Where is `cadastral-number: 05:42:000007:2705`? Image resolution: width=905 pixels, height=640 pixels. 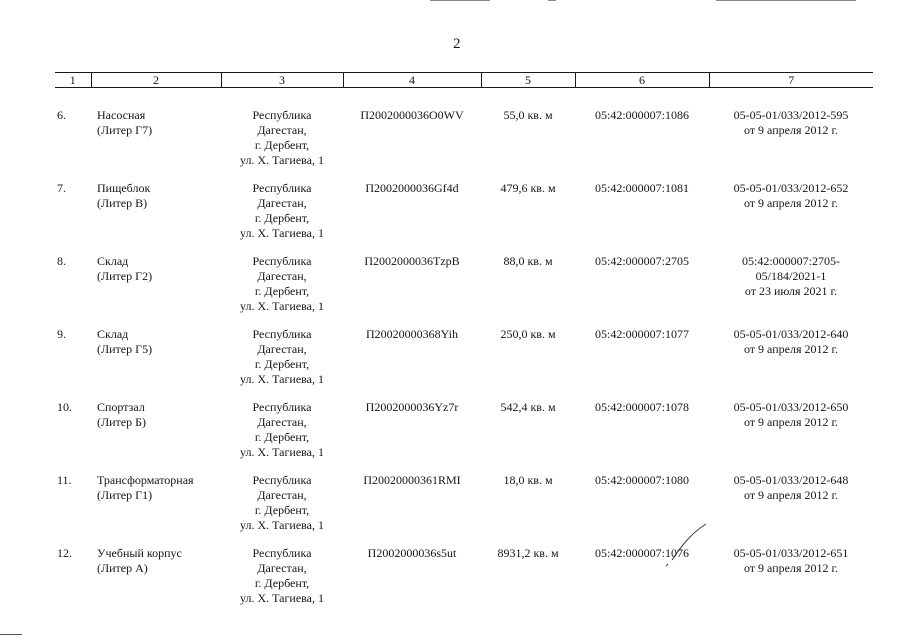 cadastral-number: 05:42:000007:2705 is located at coordinates (641, 261).